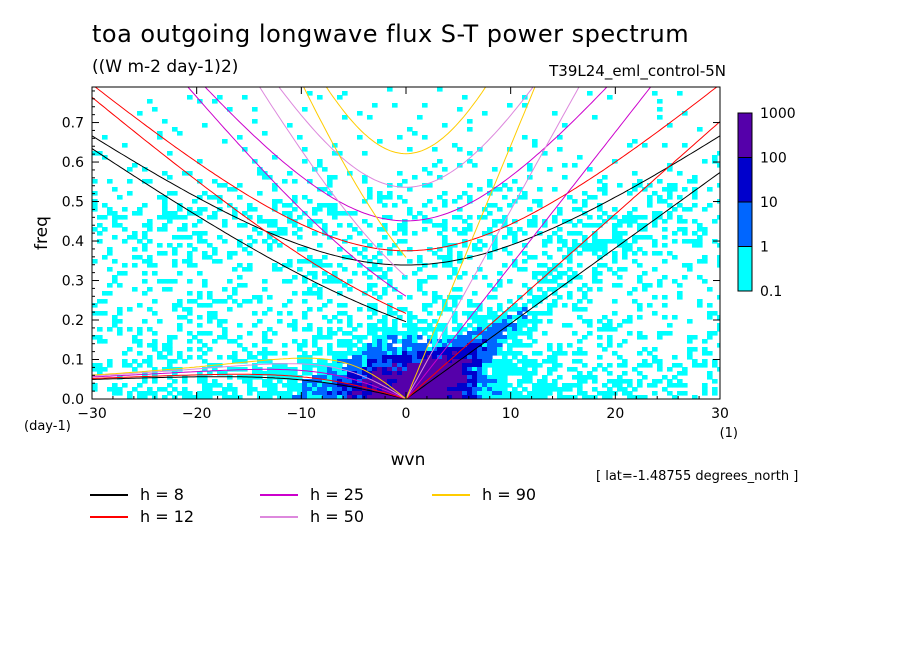 The height and width of the screenshot is (654, 904). Describe the element at coordinates (47, 426) in the screenshot. I see `y-unit-label: (day-1)` at that location.